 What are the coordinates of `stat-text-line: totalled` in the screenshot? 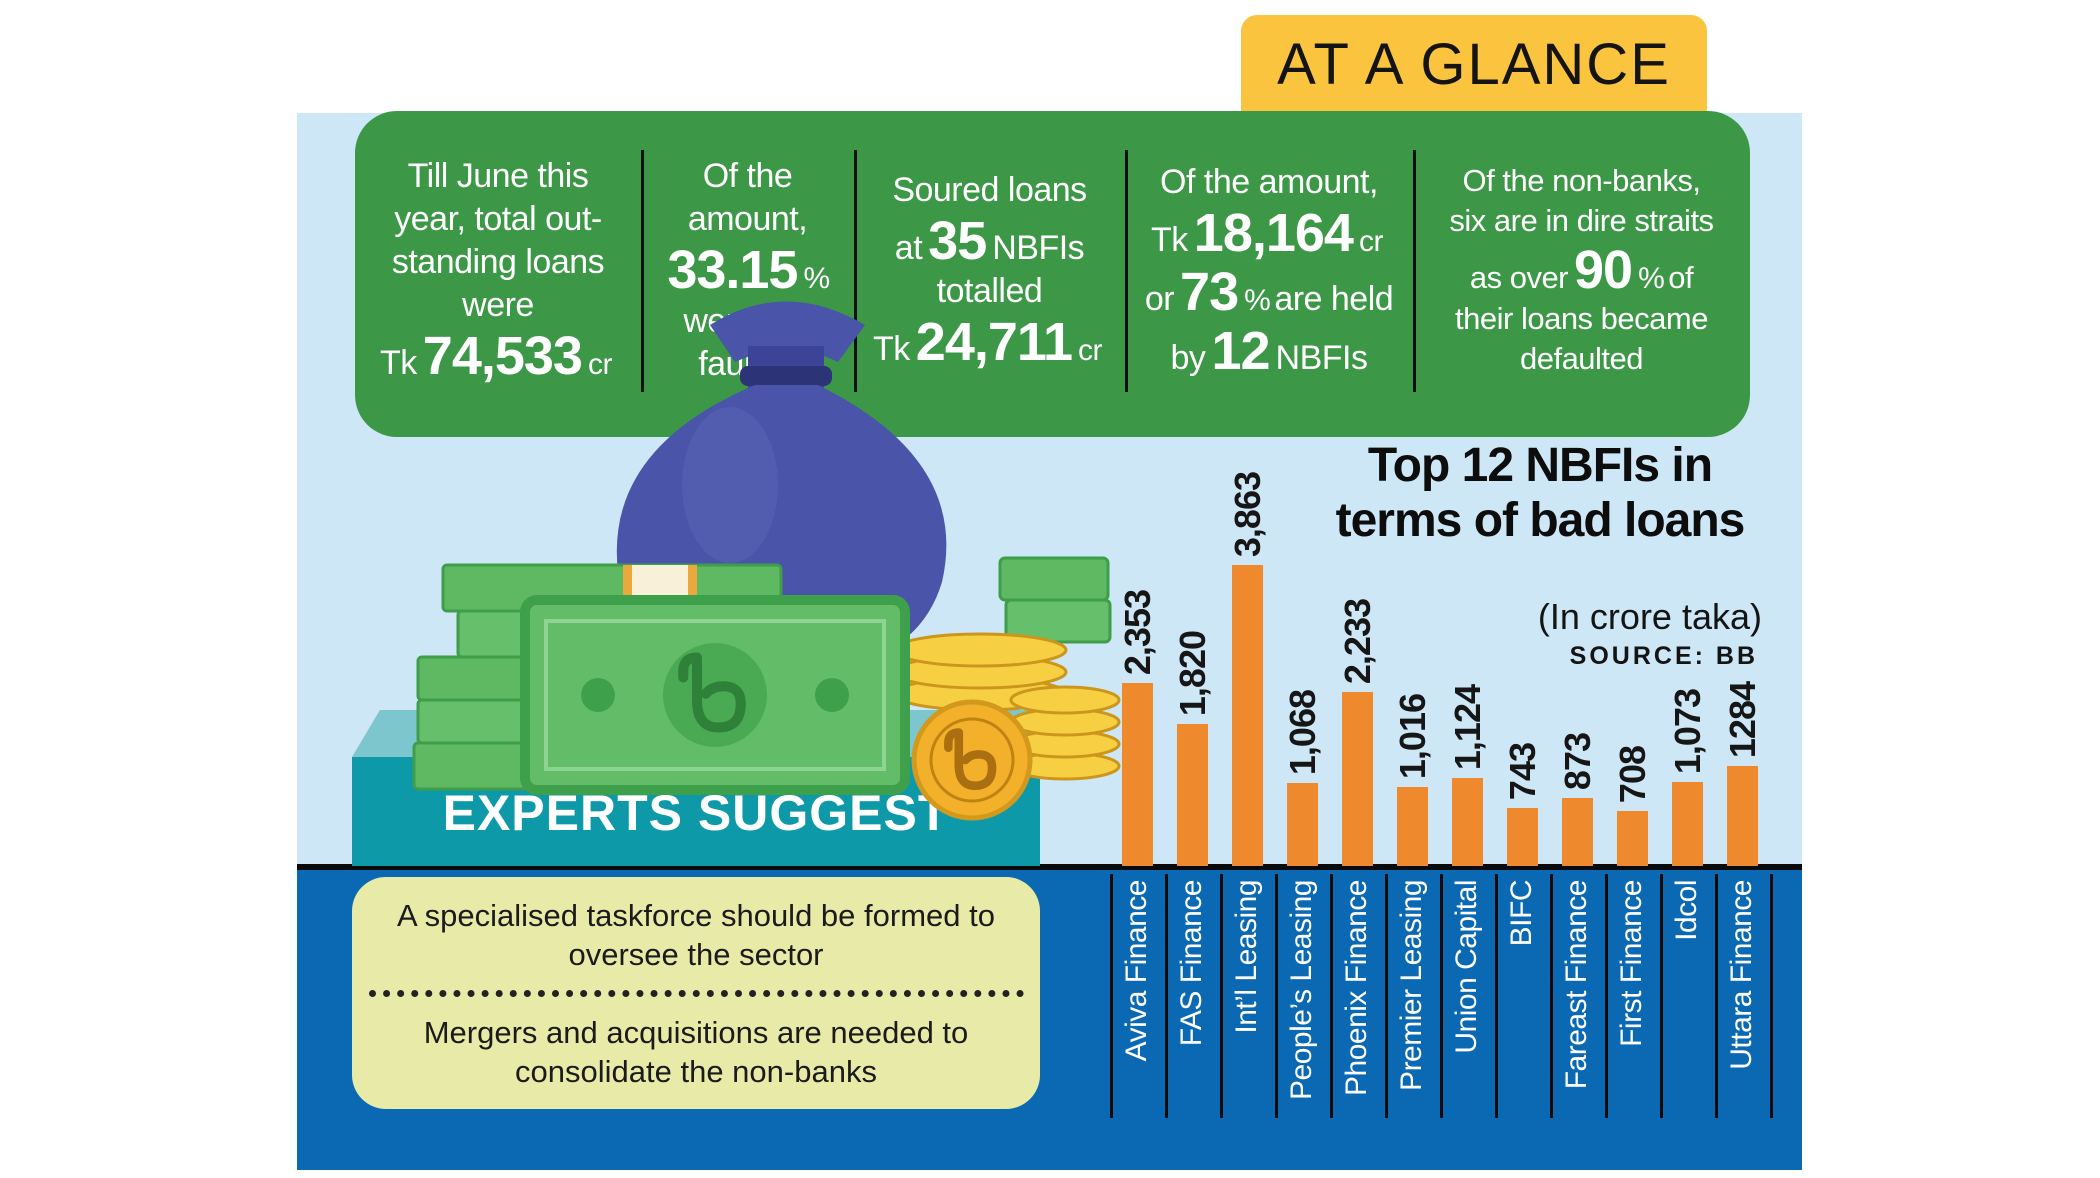 It's located at (989, 291).